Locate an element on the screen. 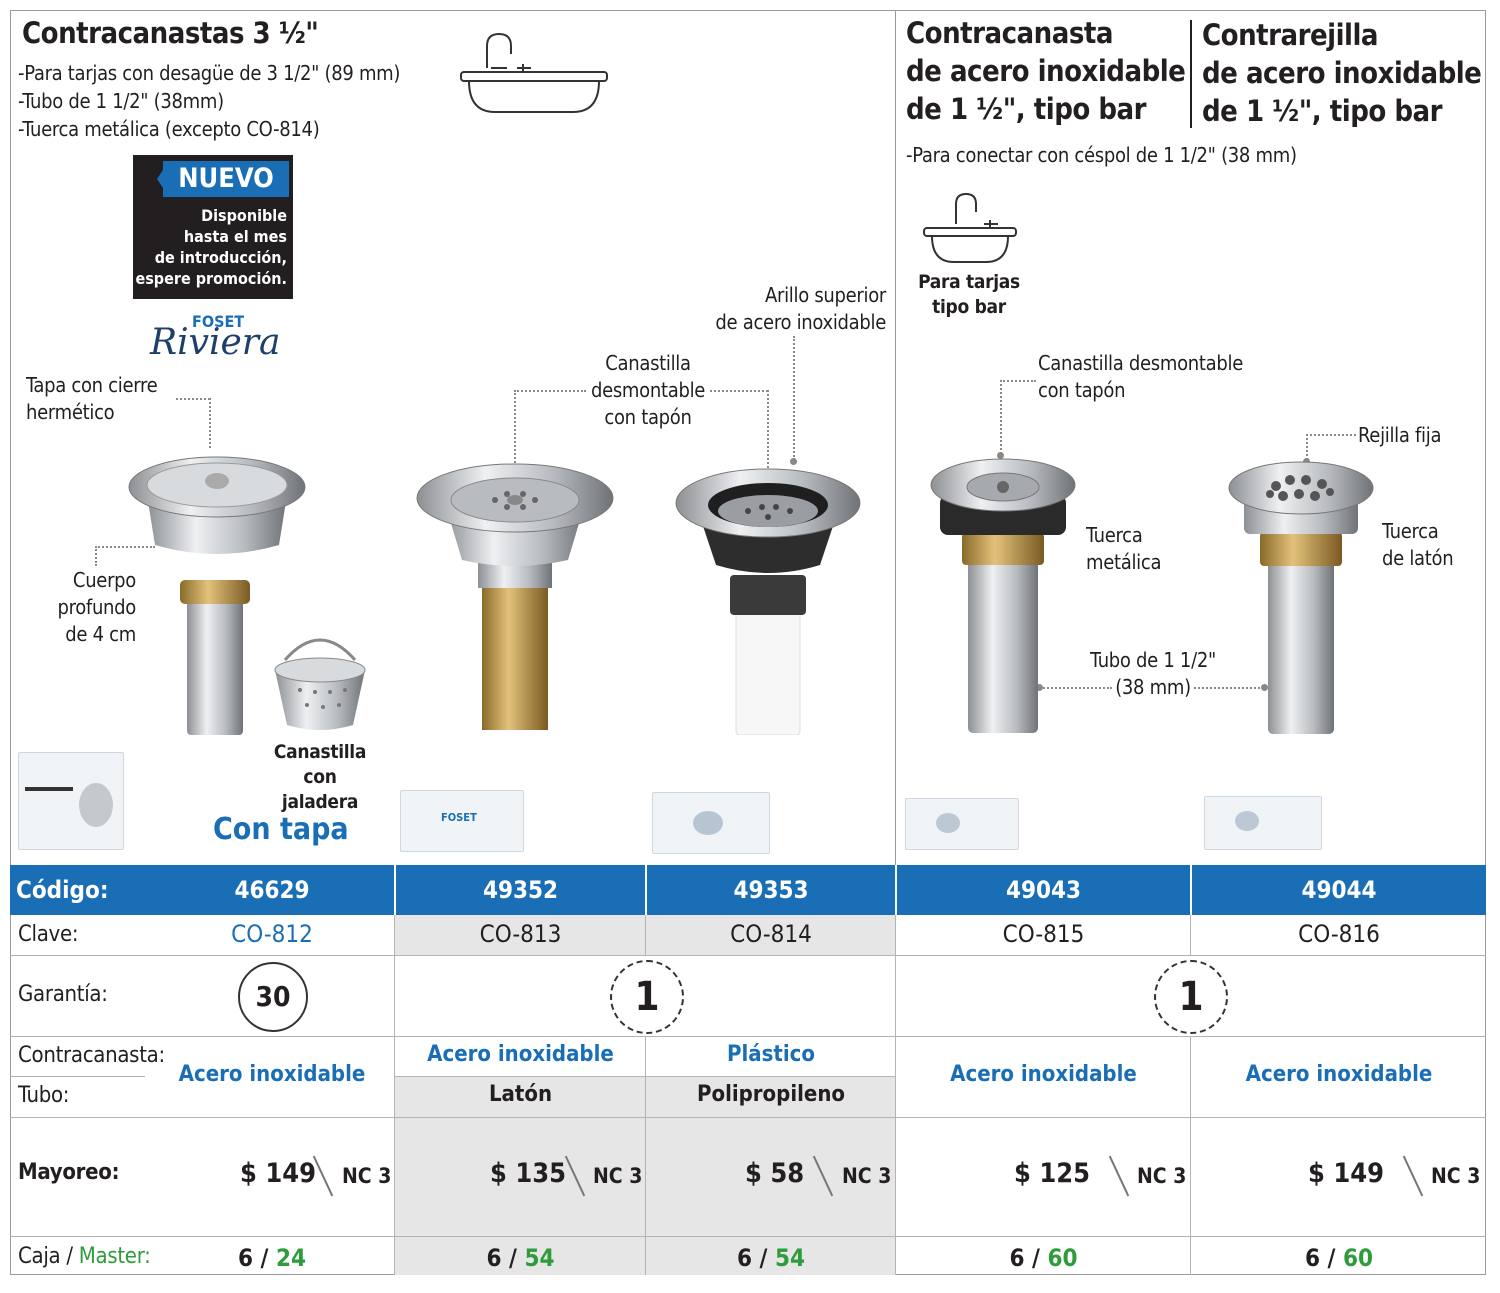 This screenshot has width=1500, height=1293. annotation-canastilla-tapon: Canastilla desmontable con tapón is located at coordinates (648, 390).